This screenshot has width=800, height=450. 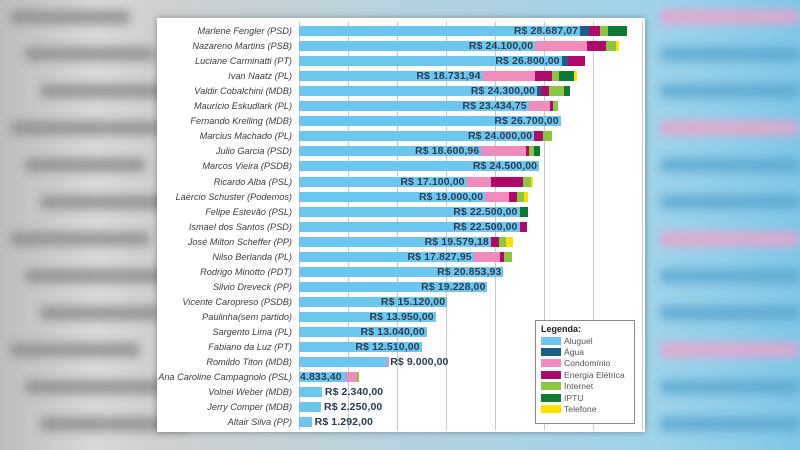 I want to click on value-label: R$ 19.579,18, so click(x=456, y=241).